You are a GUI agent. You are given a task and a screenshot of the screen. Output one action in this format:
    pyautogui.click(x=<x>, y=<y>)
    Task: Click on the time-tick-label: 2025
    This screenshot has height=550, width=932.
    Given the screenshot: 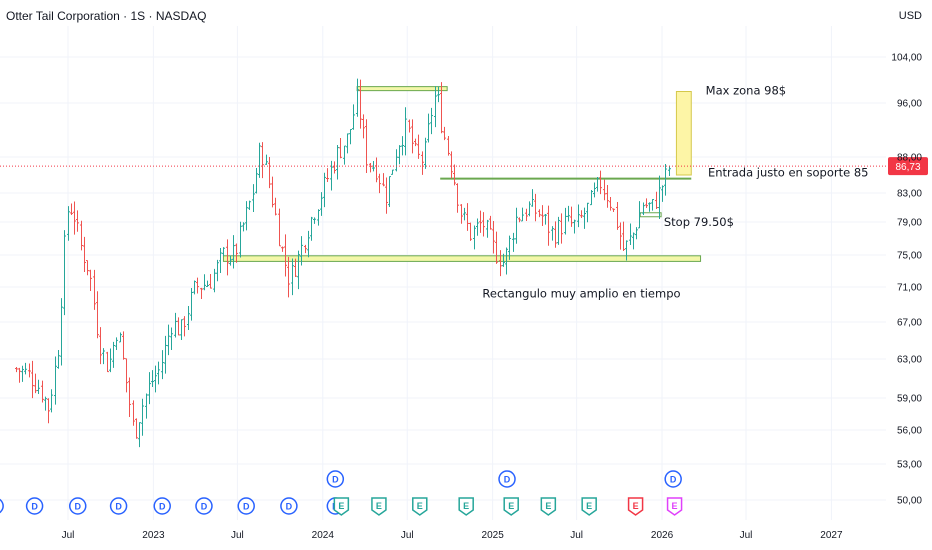 What is the action you would take?
    pyautogui.click(x=493, y=535)
    